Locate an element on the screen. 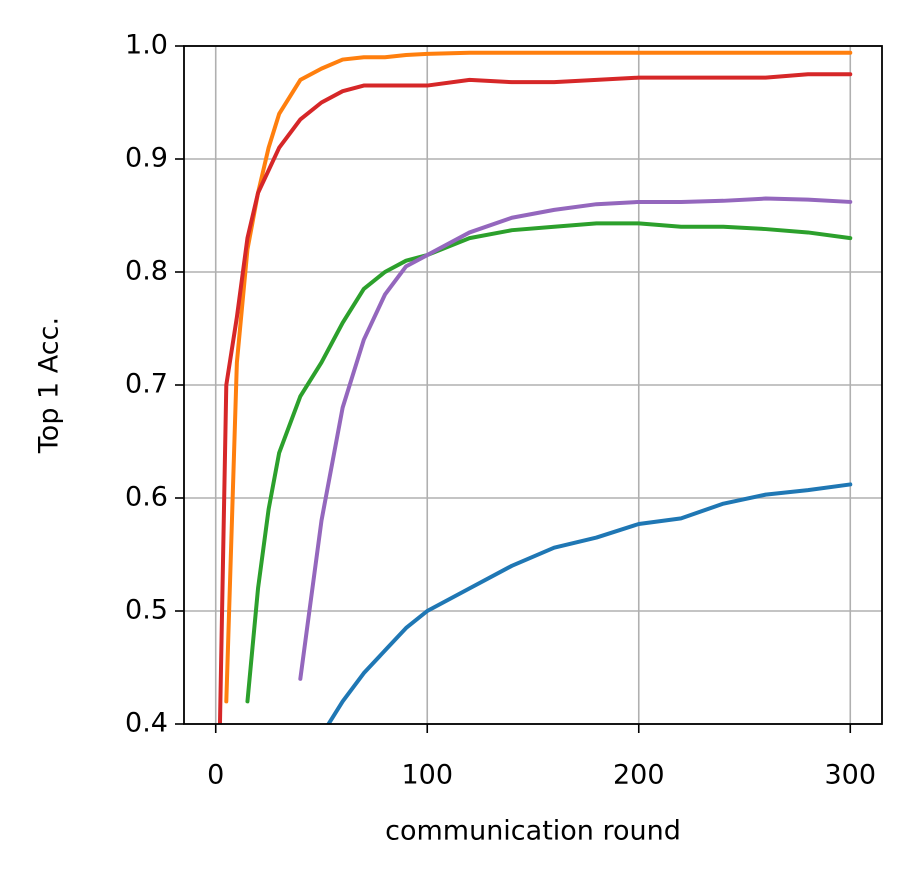 The image size is (919, 885). y-tick-label: 0.9 is located at coordinates (146, 158).